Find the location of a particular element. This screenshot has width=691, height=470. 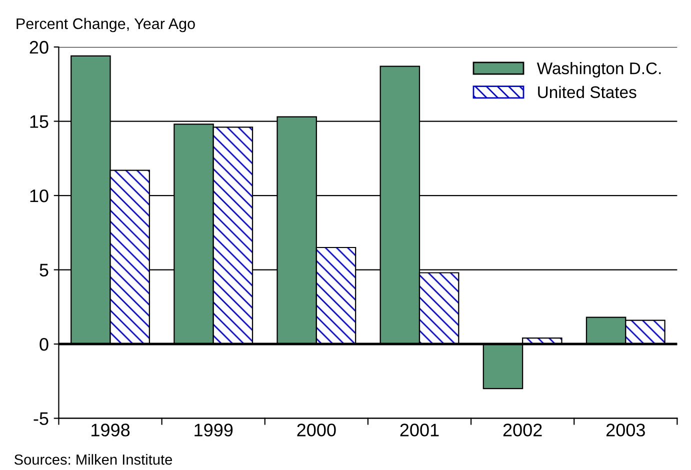

y-tick-label: 5 is located at coordinates (44, 270).